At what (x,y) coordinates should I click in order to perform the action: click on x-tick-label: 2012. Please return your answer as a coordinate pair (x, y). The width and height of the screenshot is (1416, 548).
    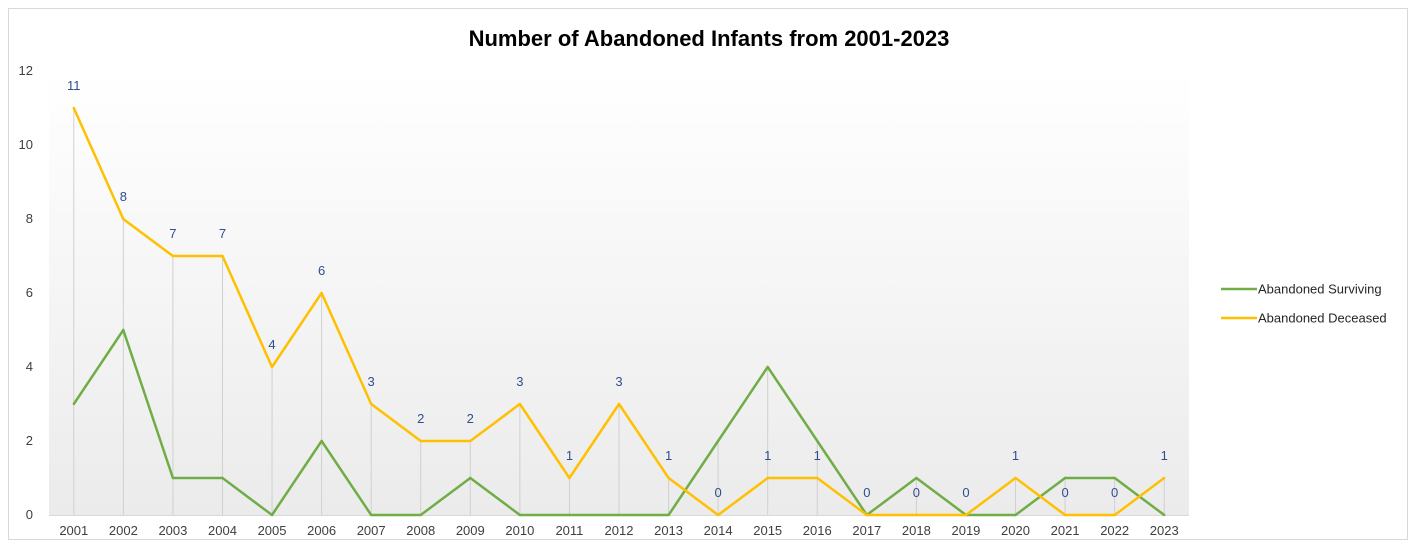
    Looking at the image, I should click on (619, 530).